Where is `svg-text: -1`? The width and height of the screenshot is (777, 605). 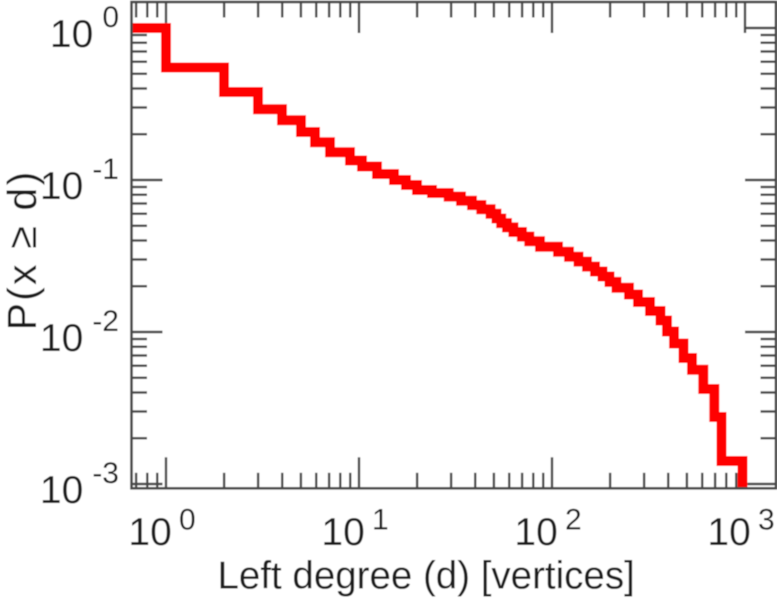 svg-text: -1 is located at coordinates (105, 169).